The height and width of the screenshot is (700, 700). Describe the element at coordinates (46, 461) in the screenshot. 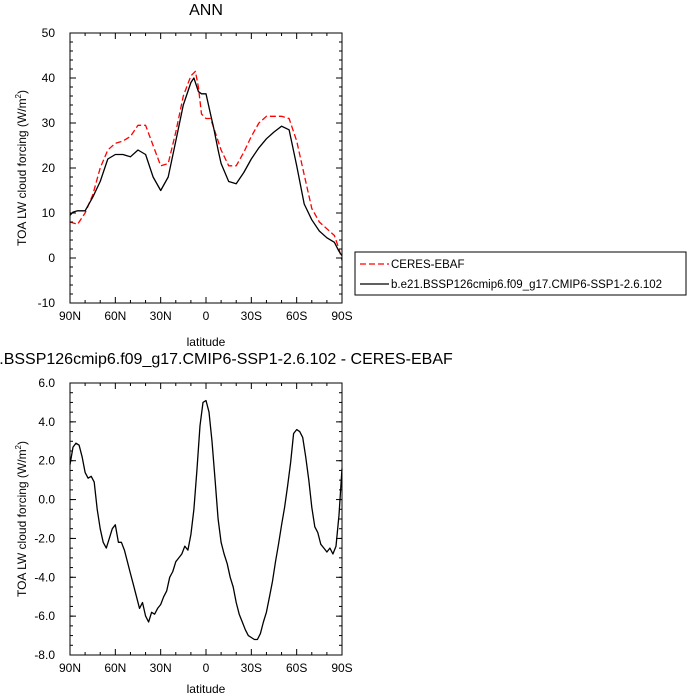

I see `y-tick-label: 2.0` at that location.